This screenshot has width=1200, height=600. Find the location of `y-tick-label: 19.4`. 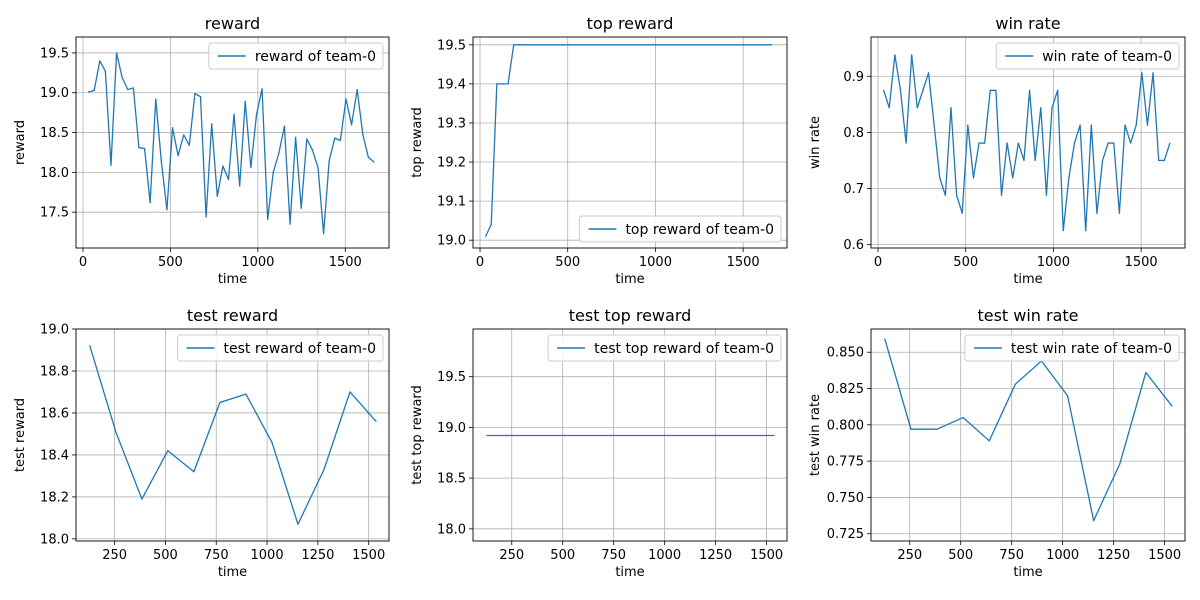

y-tick-label: 19.4 is located at coordinates (451, 84).